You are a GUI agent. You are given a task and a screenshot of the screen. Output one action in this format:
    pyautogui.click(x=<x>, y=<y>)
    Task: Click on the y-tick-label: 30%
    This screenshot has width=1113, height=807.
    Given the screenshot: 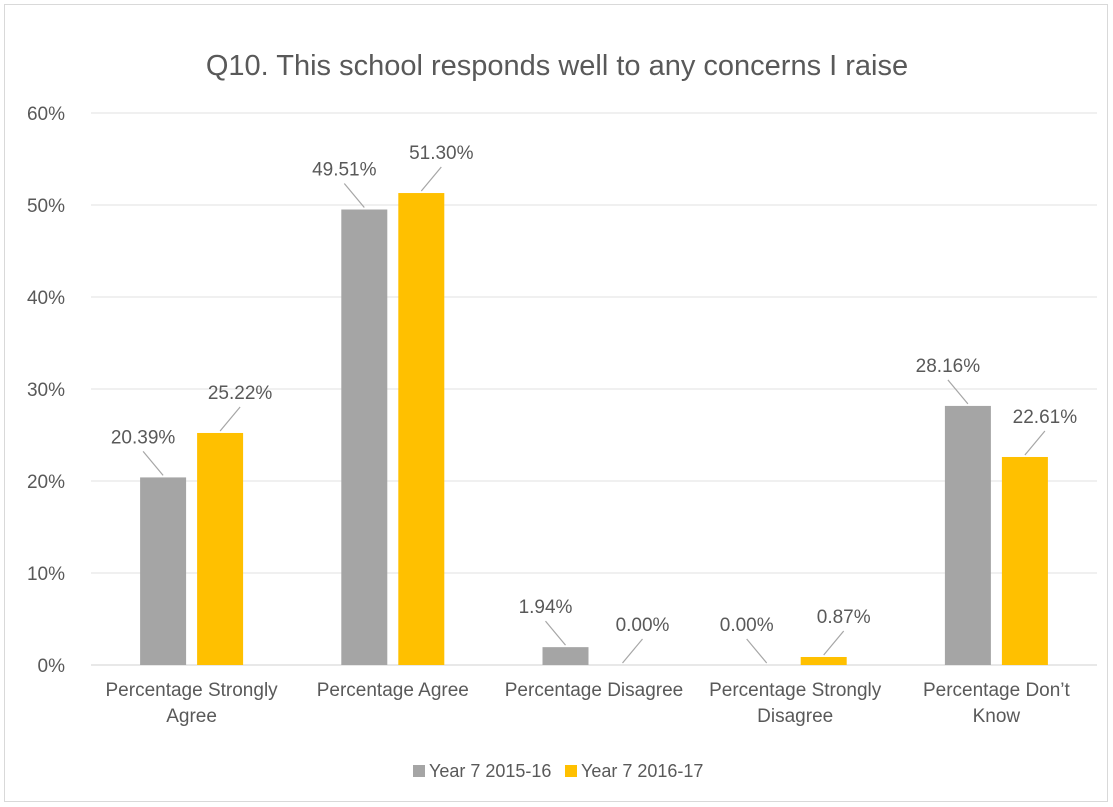 What is the action you would take?
    pyautogui.click(x=46, y=390)
    